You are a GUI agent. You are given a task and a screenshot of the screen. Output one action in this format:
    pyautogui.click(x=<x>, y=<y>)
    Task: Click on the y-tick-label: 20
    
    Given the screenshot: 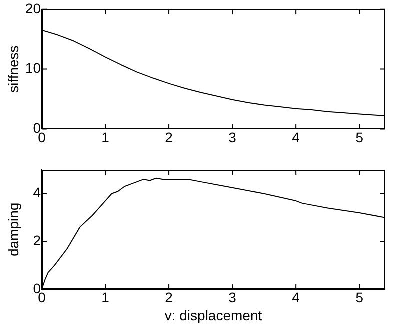 What is the action you would take?
    pyautogui.click(x=33, y=8)
    